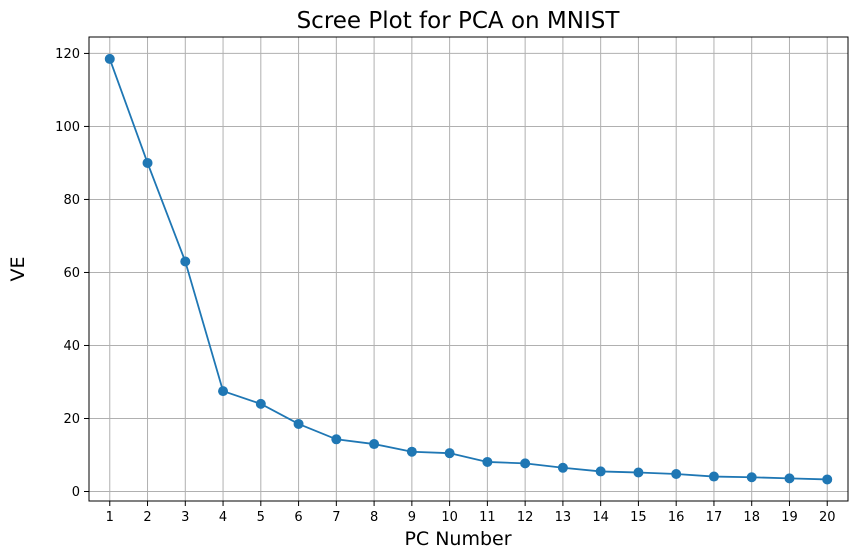  I want to click on x-tick-label: 10, so click(449, 517).